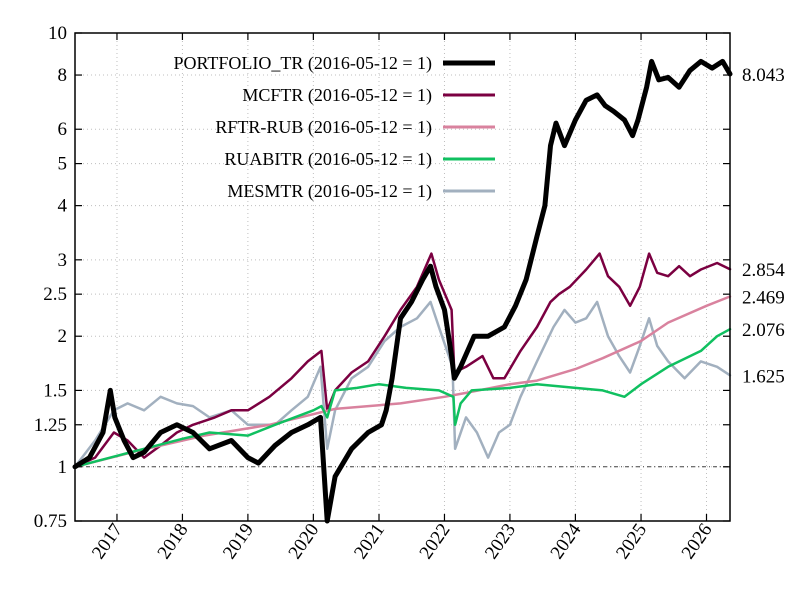  Describe the element at coordinates (763, 226) in the screenshot. I see `end-value-labels: 8.043 2.854 2.469 2.076 1.625` at that location.